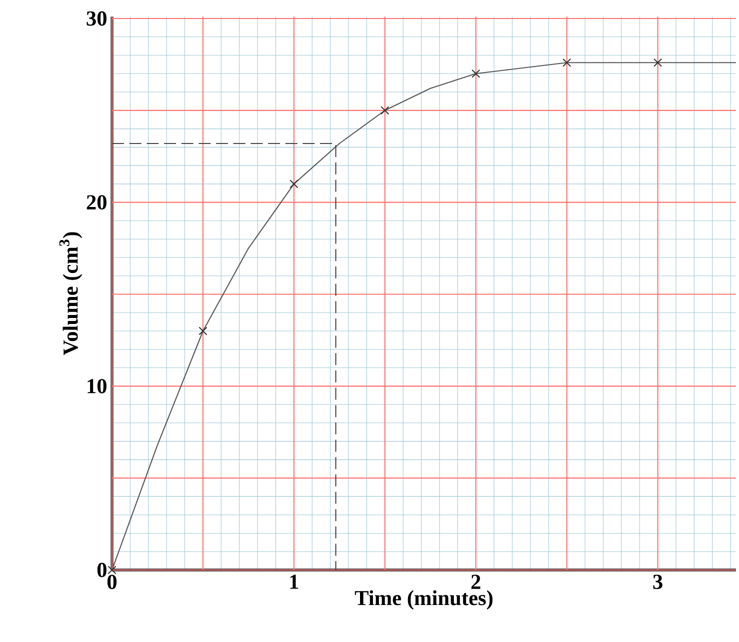 Image resolution: width=739 pixels, height=642 pixels. Describe the element at coordinates (423, 600) in the screenshot. I see `x-axis-title: Time (minutes)` at that location.